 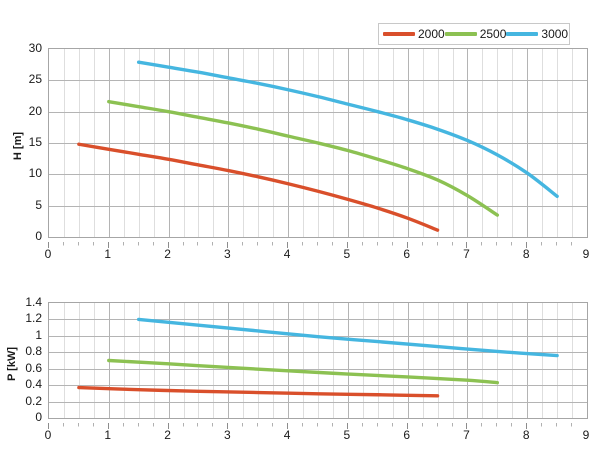 What do you see at coordinates (406, 435) in the screenshot?
I see `power-curve-x-tick-label: 6` at bounding box center [406, 435].